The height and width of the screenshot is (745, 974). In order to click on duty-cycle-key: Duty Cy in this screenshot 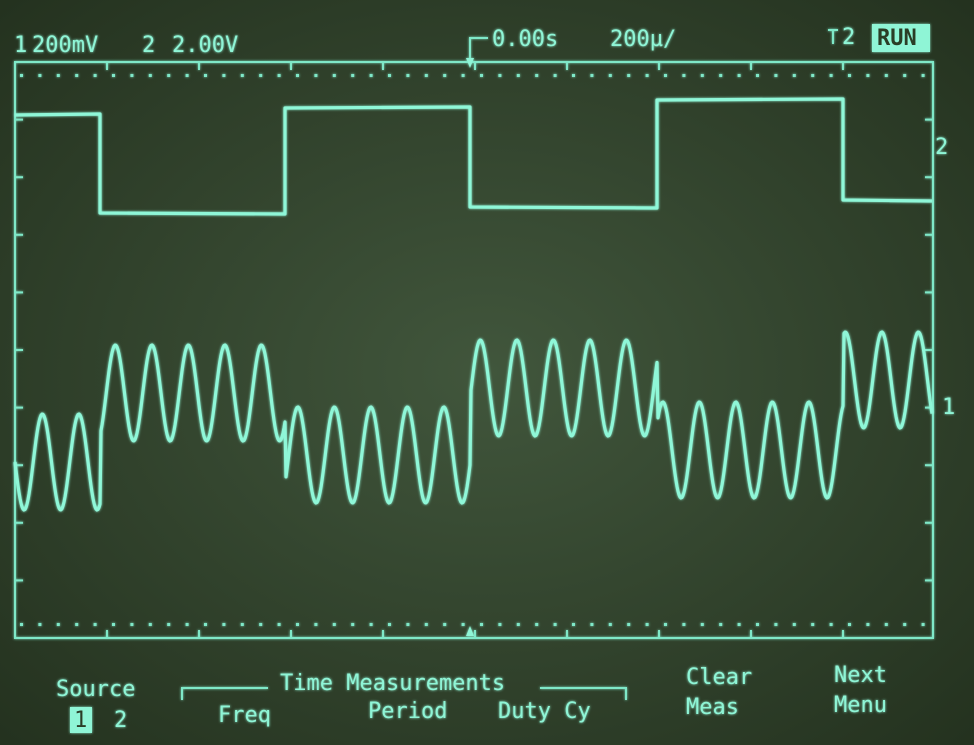, I will do `click(544, 711)`.